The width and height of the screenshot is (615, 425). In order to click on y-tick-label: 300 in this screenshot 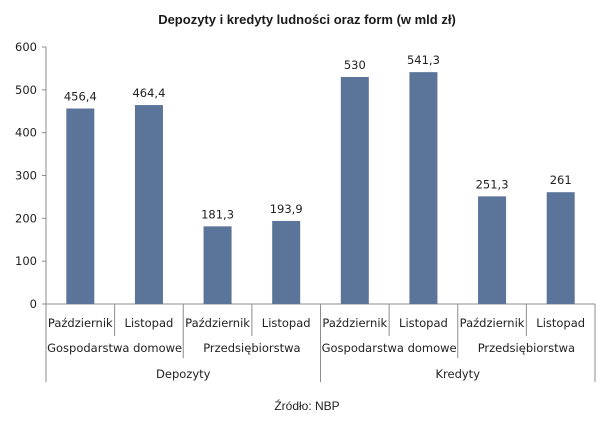, I will do `click(26, 176)`.